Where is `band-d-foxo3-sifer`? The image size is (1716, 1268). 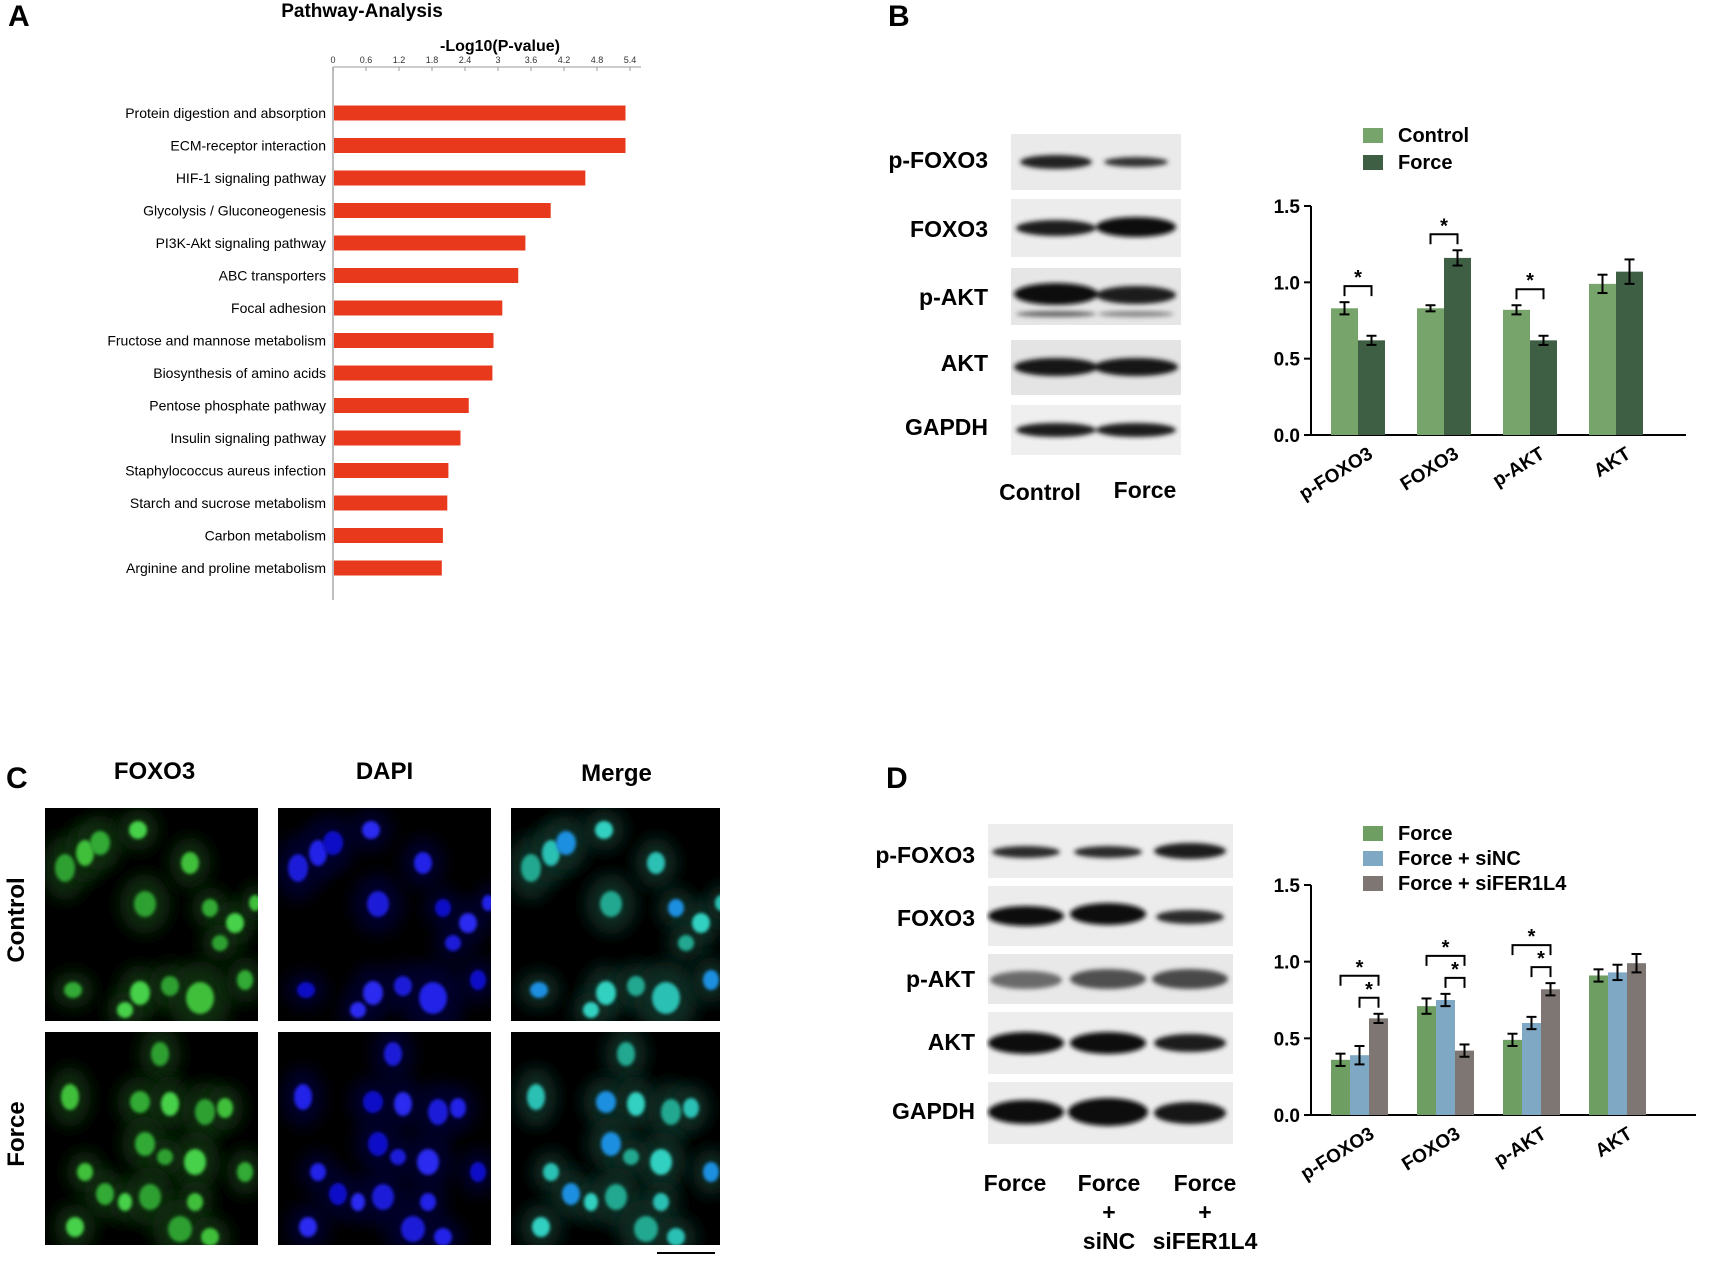 band-d-foxo3-sifer is located at coordinates (1190, 917).